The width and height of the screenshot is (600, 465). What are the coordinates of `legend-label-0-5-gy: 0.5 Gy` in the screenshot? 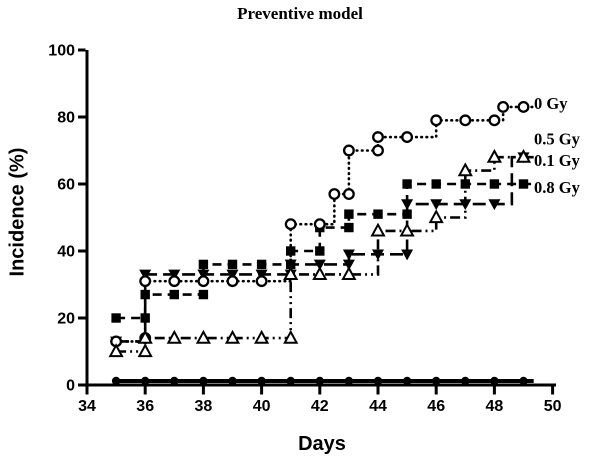 It's located at (557, 138).